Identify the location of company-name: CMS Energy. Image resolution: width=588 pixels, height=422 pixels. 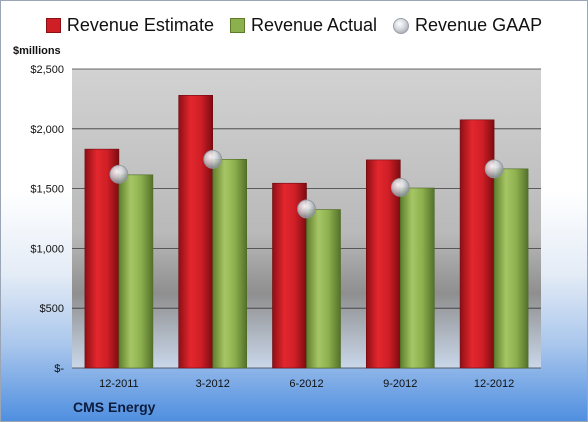
(114, 407).